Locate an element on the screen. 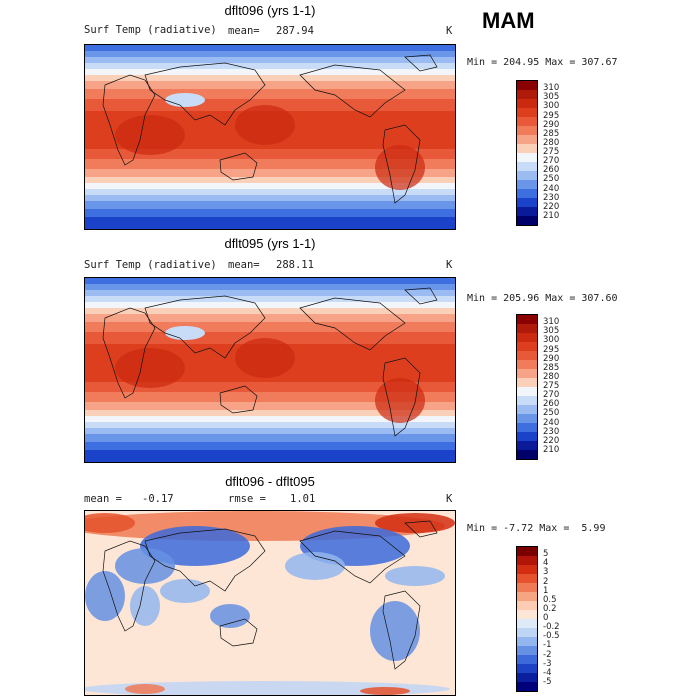 This screenshot has width=700, height=700. colorbar-tick-label: 4 is located at coordinates (546, 563).